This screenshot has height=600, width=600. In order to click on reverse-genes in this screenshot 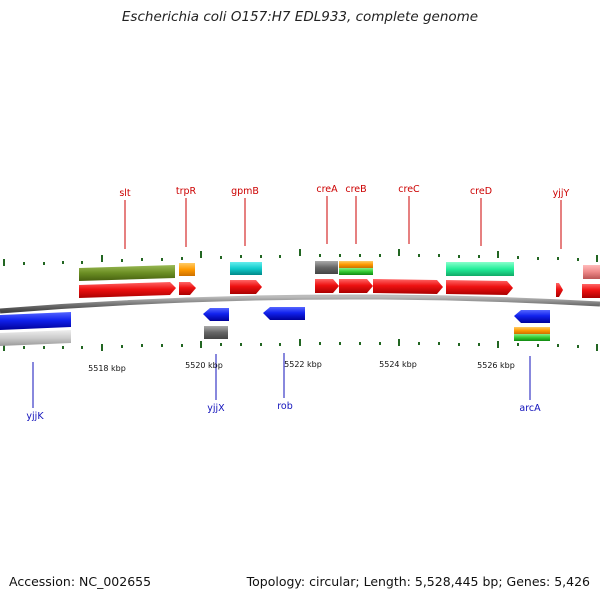, I will do `click(275, 318)`.